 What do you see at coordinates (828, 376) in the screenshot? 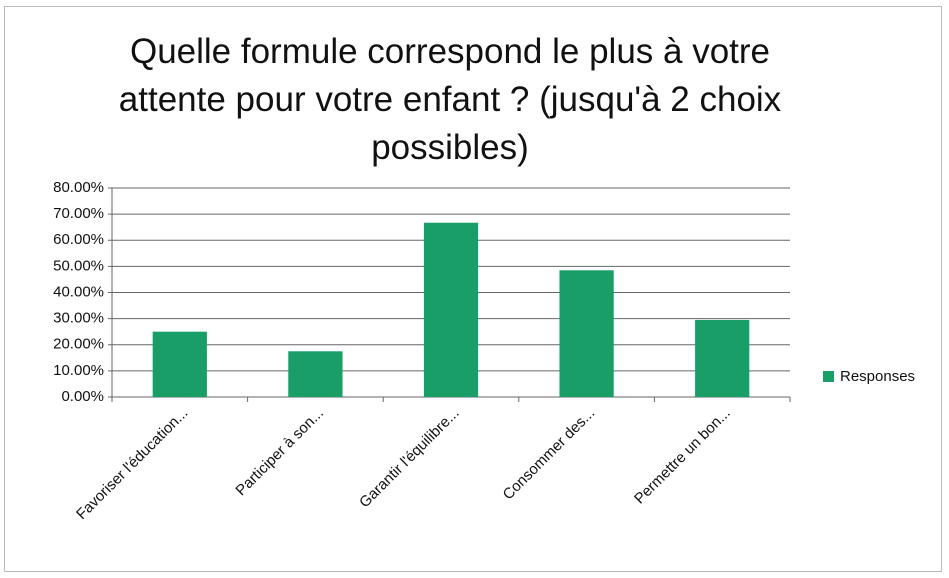
I see `legend-swatch` at bounding box center [828, 376].